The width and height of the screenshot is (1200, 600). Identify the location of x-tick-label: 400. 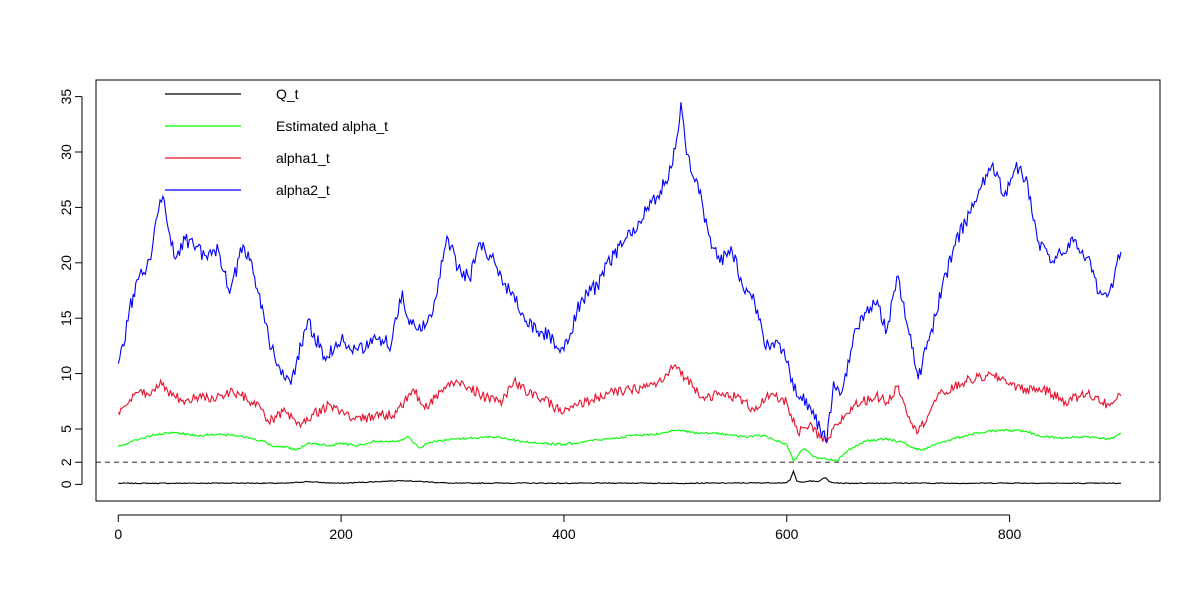
(564, 534).